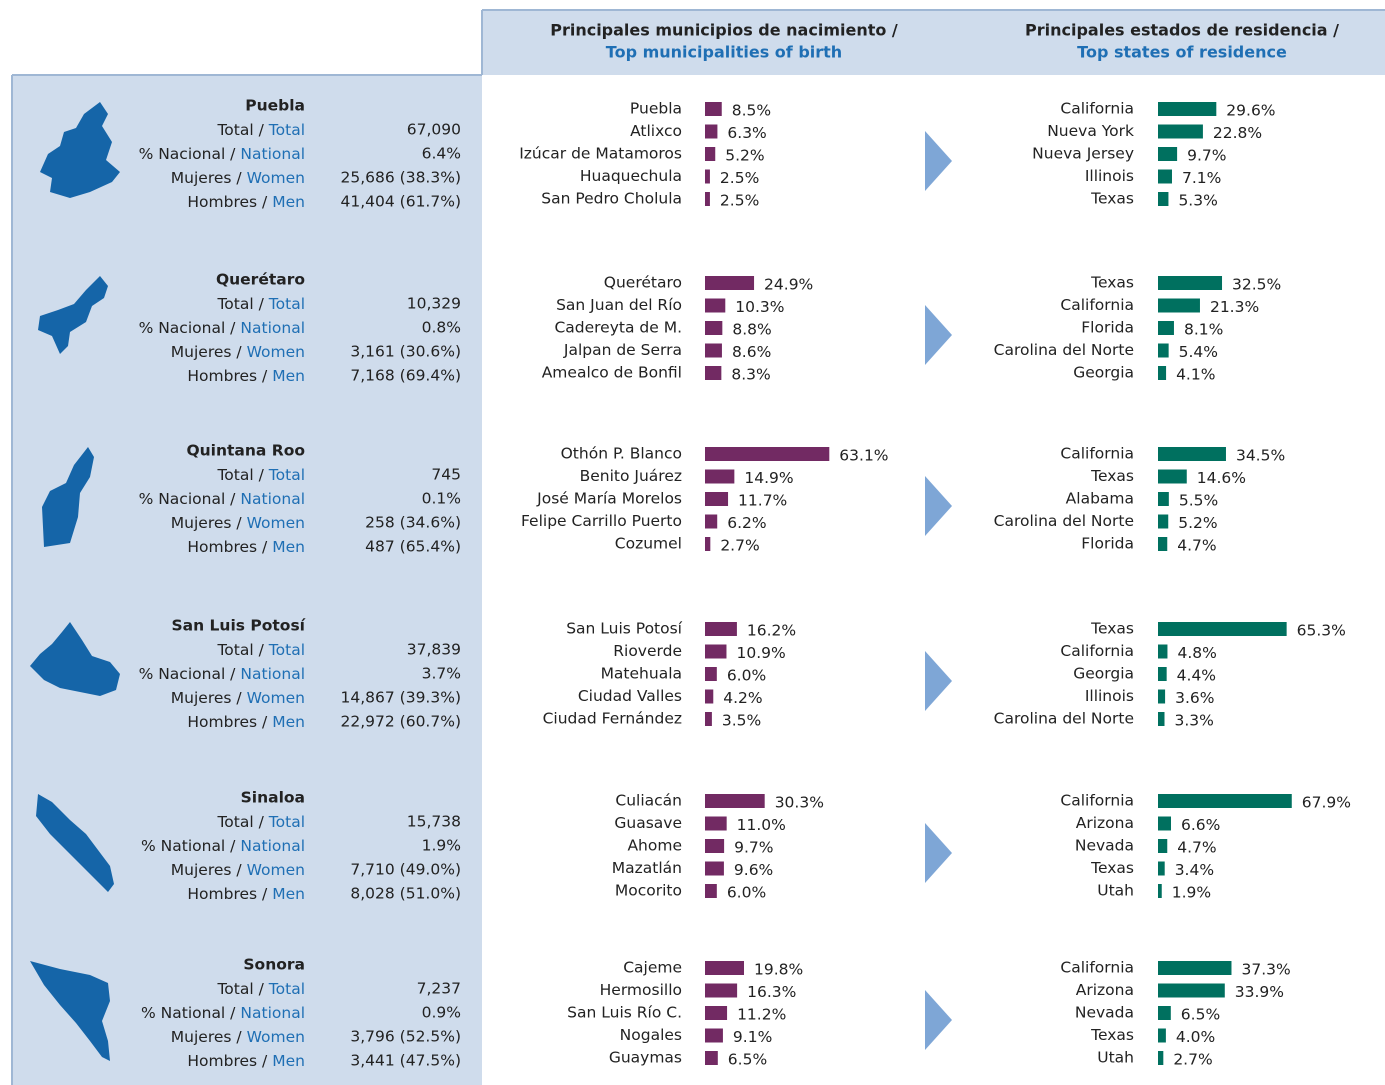  Describe the element at coordinates (1326, 803) in the screenshot. I see `residence-value: 67.9%` at that location.